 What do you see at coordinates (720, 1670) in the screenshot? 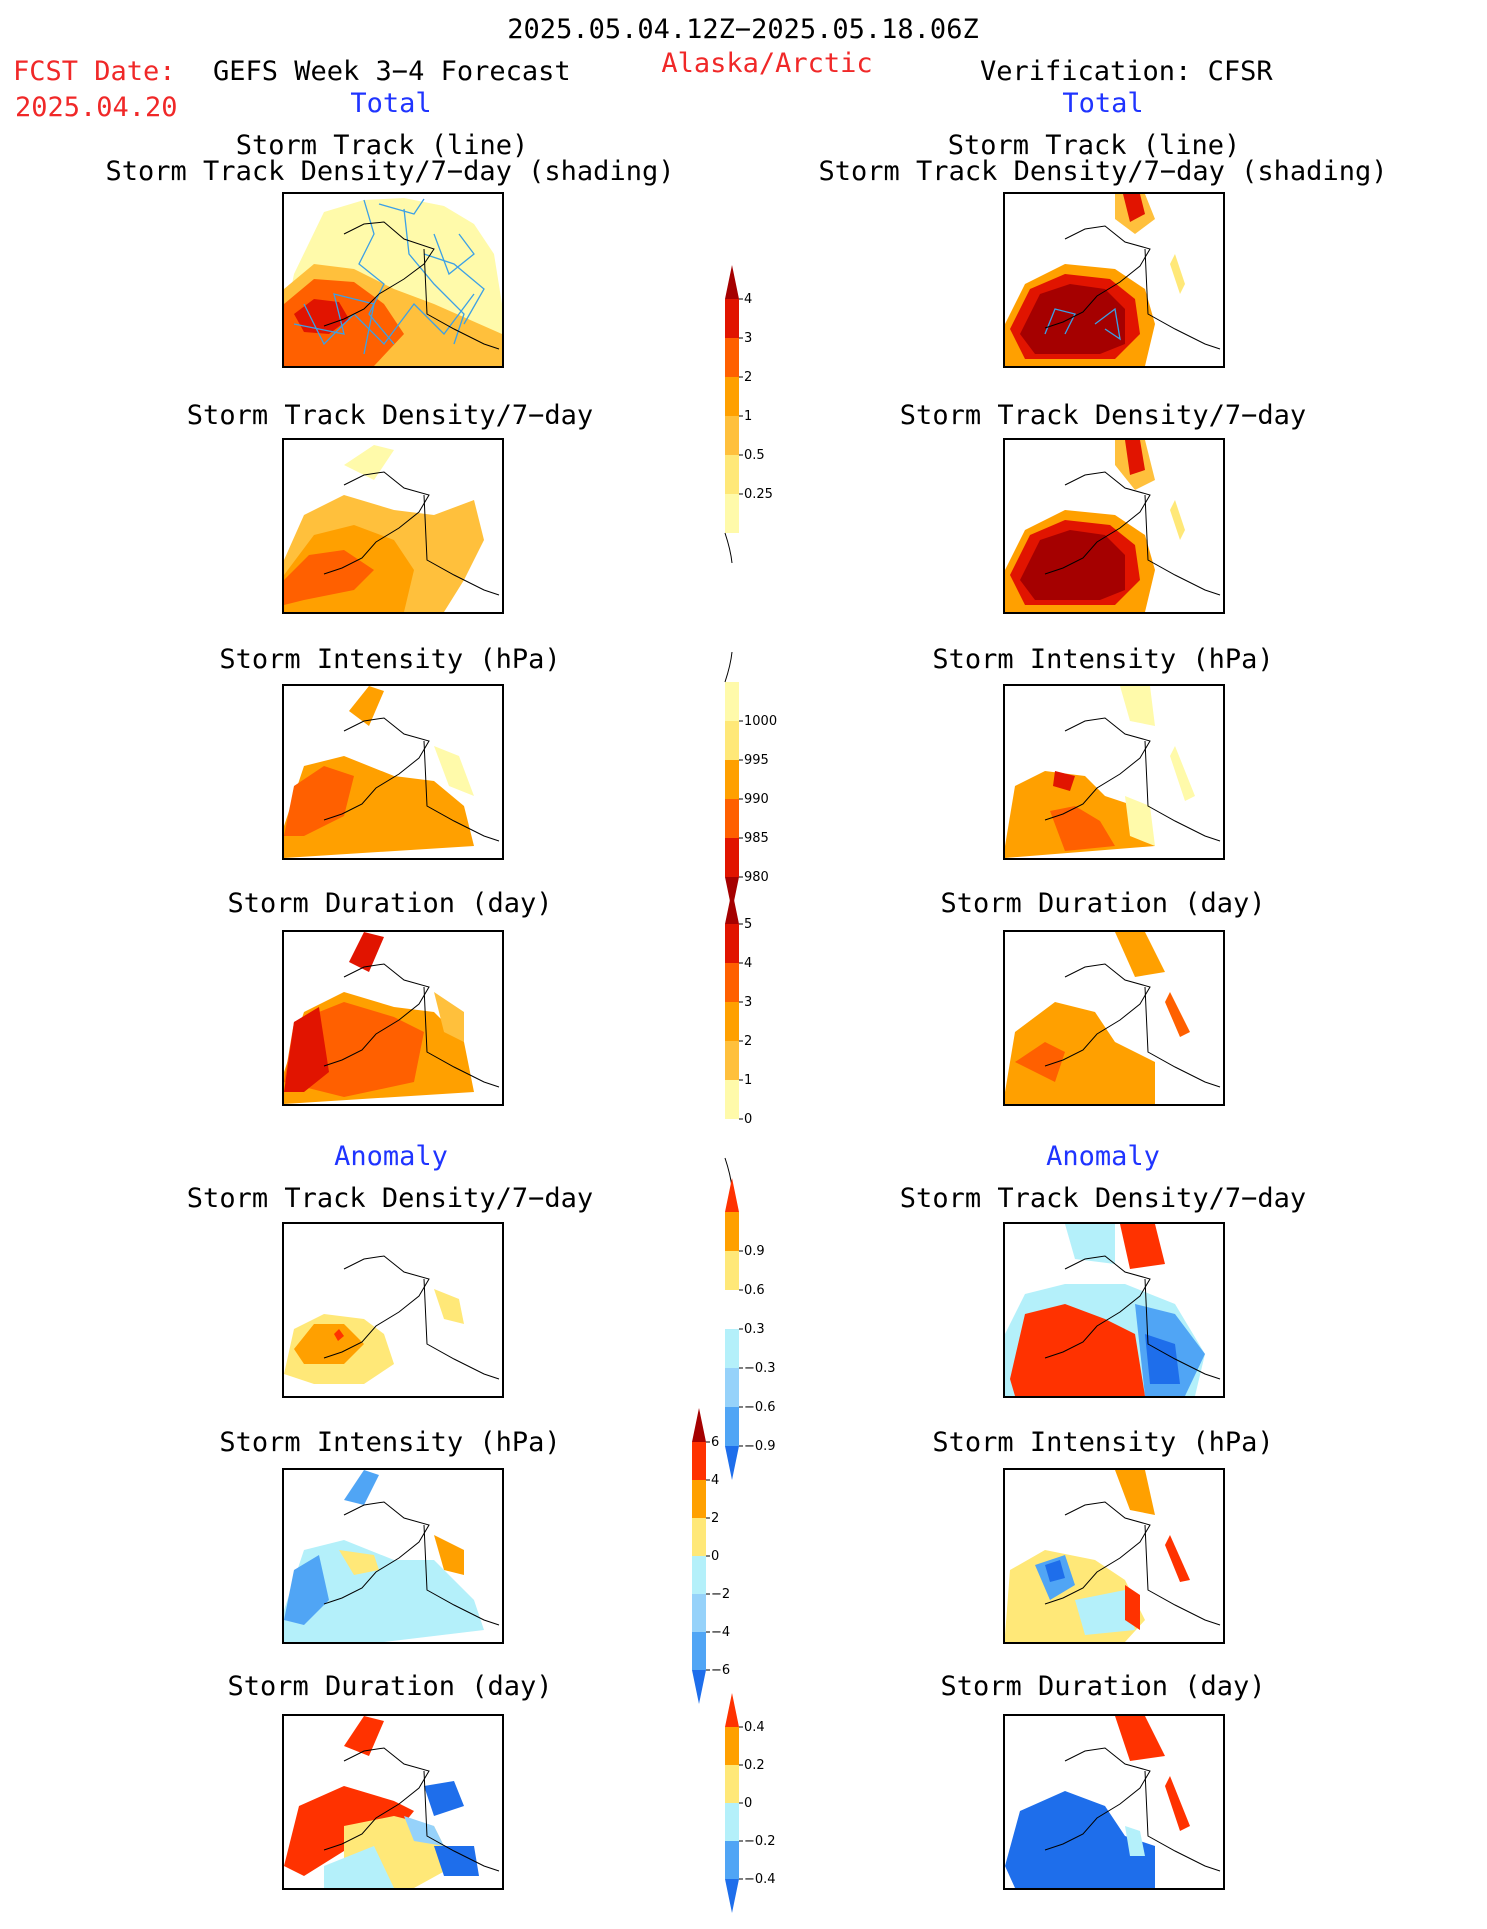
I see `intensity_anom-colorbar-tick-label: −6` at bounding box center [720, 1670].